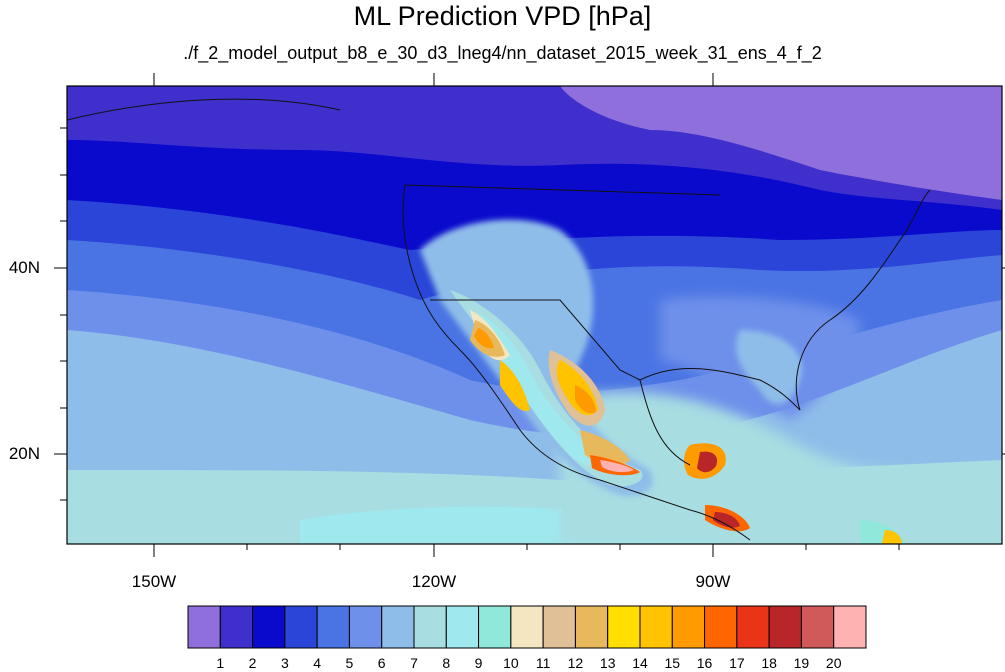 This screenshot has width=1005, height=672. I want to click on colorbar-label: 8, so click(446, 663).